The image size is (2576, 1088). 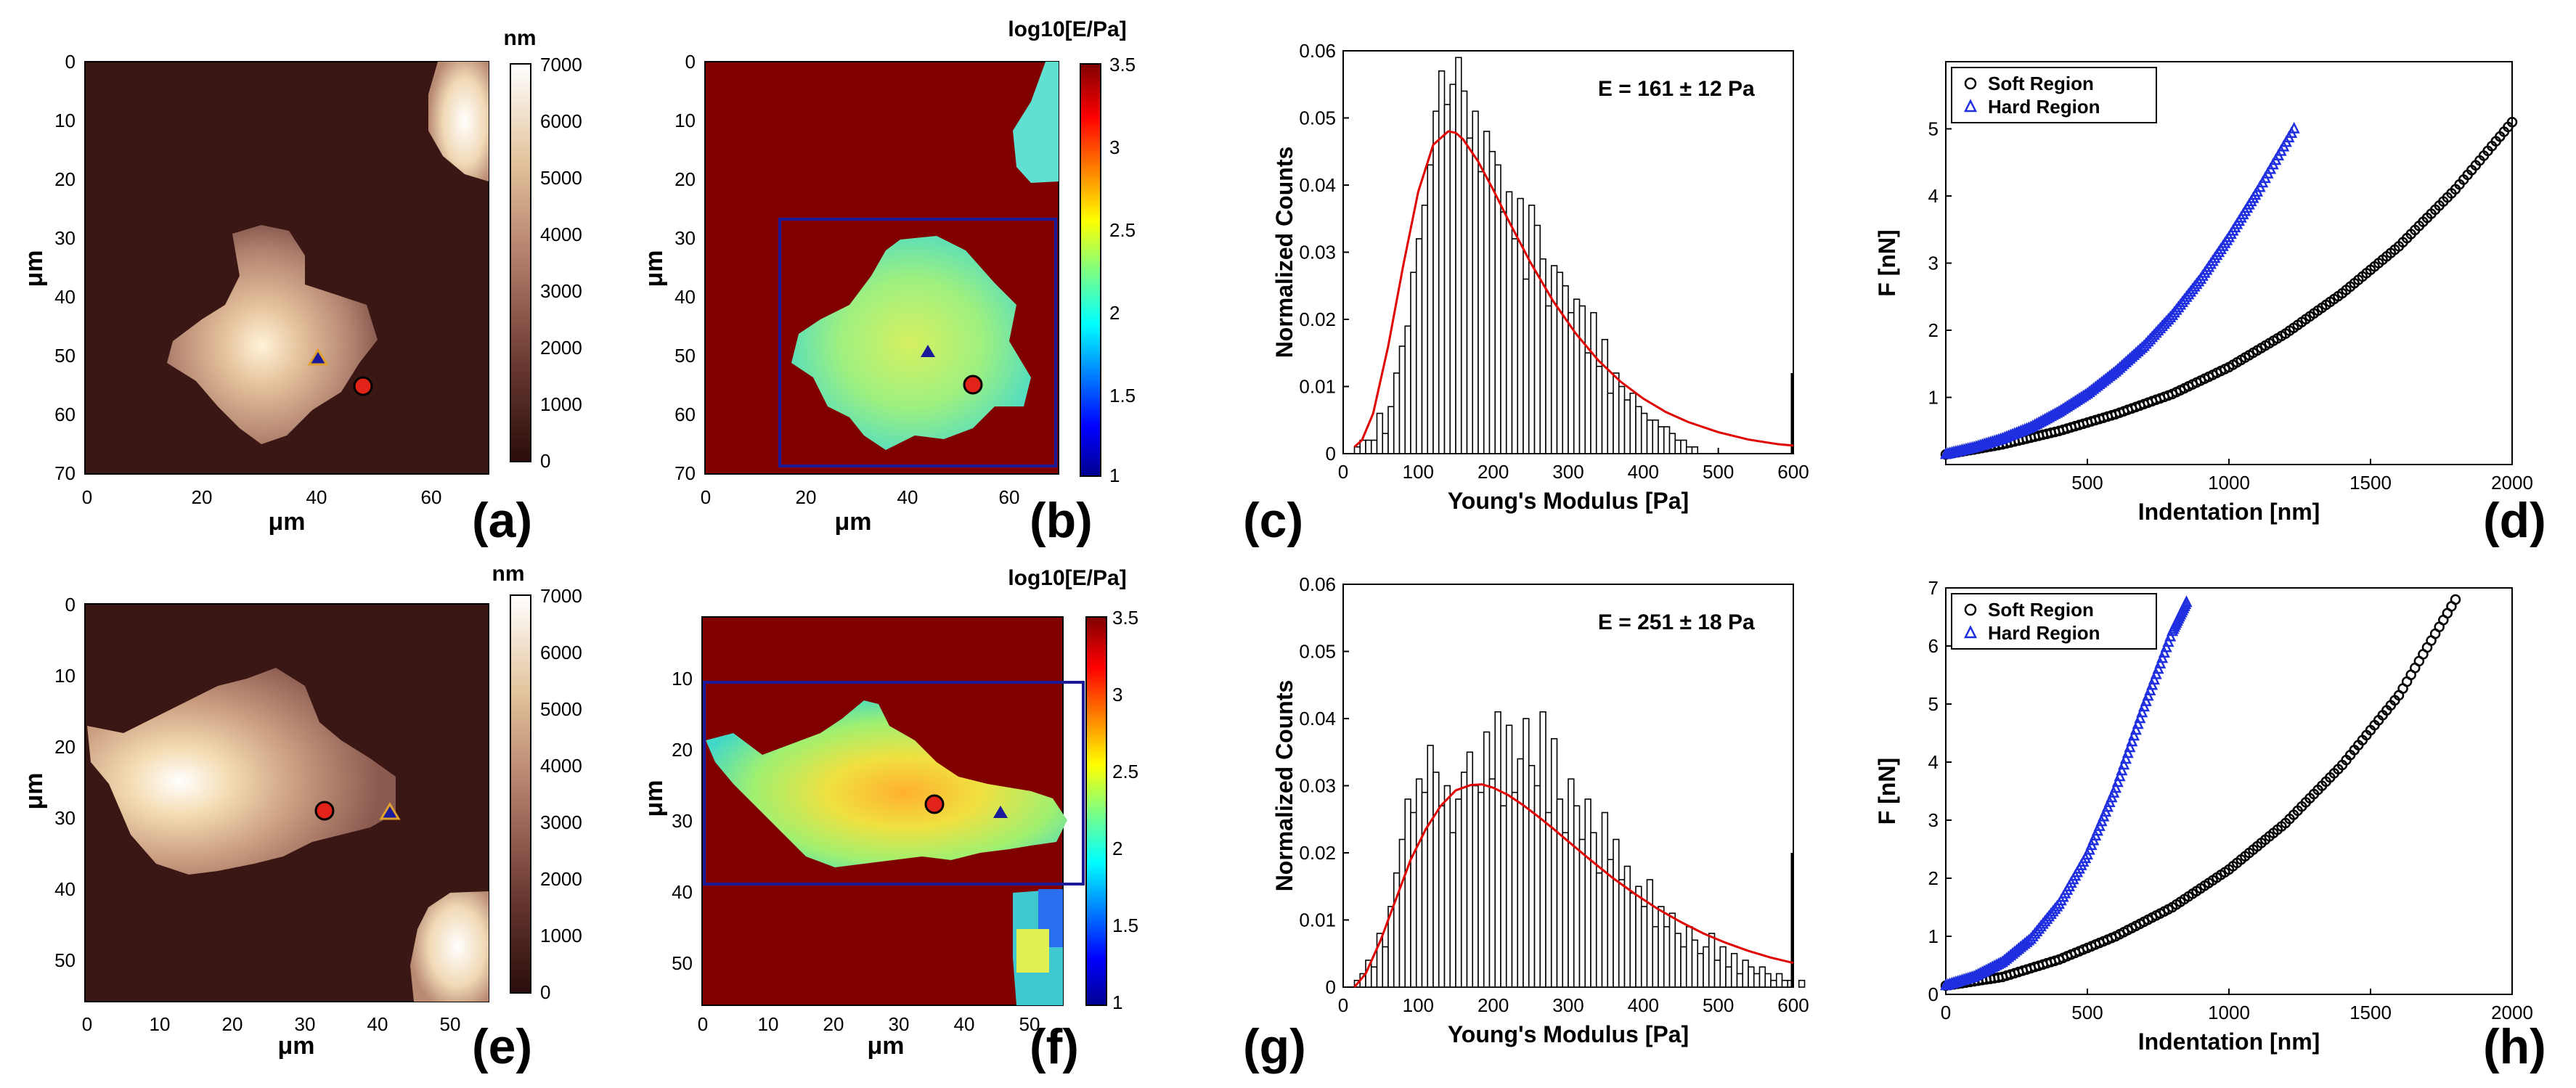 I want to click on triangle-marker-e, so click(x=390, y=811).